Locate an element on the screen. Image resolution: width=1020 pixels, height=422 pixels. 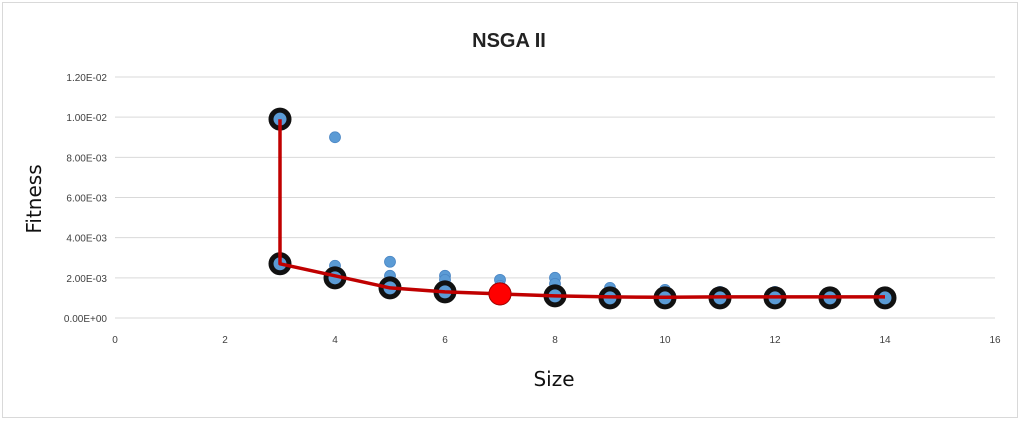
y-tick-label: 8.00E-03 is located at coordinates (86, 158).